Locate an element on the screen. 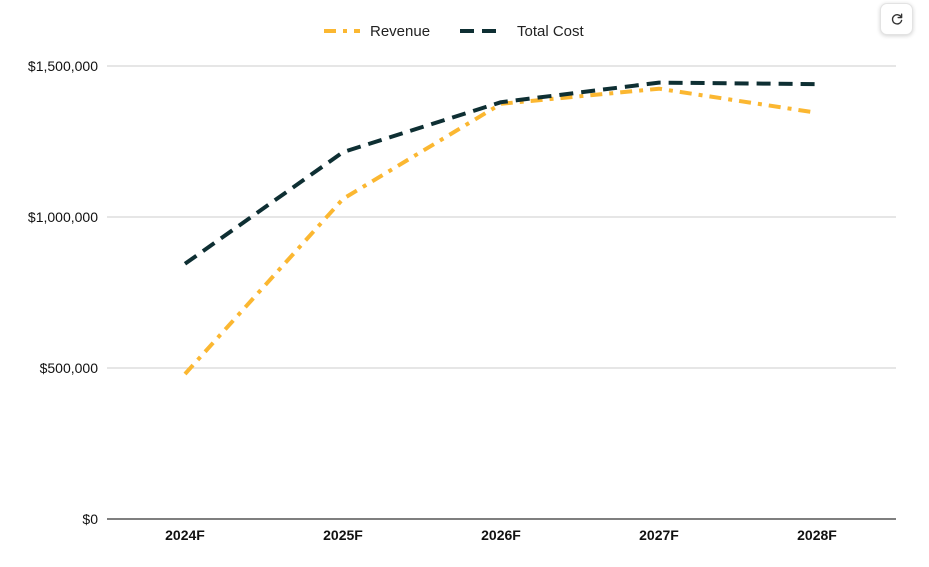 The height and width of the screenshot is (567, 929). x-tick-label: 2025F is located at coordinates (343, 535).